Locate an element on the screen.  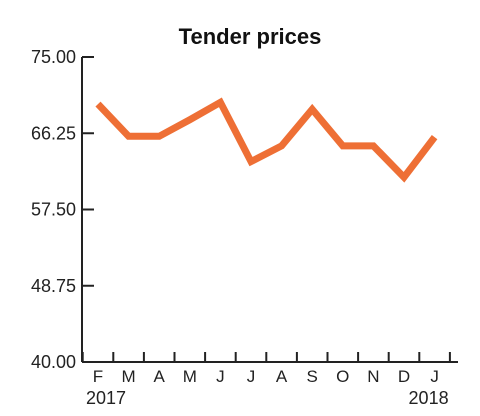
y-tick-label: 66.25 is located at coordinates (53, 133).